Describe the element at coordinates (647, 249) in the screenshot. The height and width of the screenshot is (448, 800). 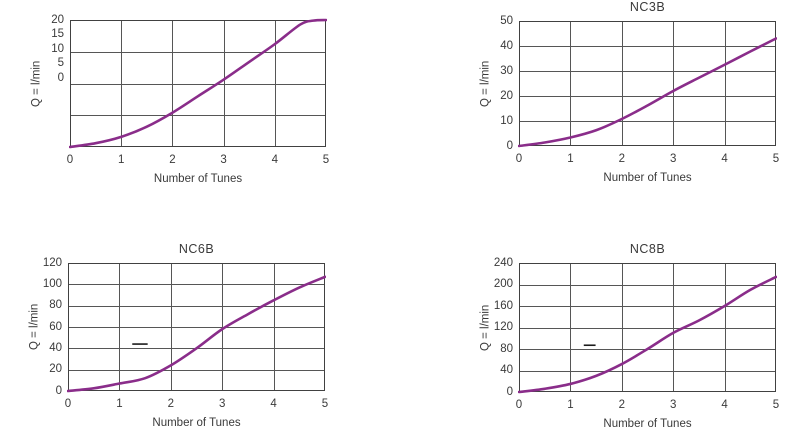
I see `chart-title: NC8B` at that location.